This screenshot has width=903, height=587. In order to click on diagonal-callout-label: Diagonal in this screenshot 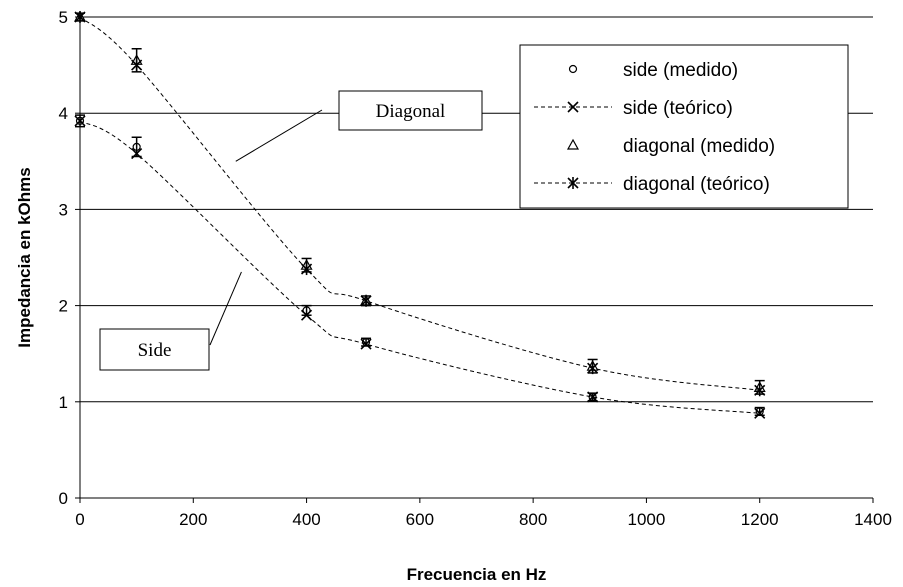, I will do `click(411, 111)`.